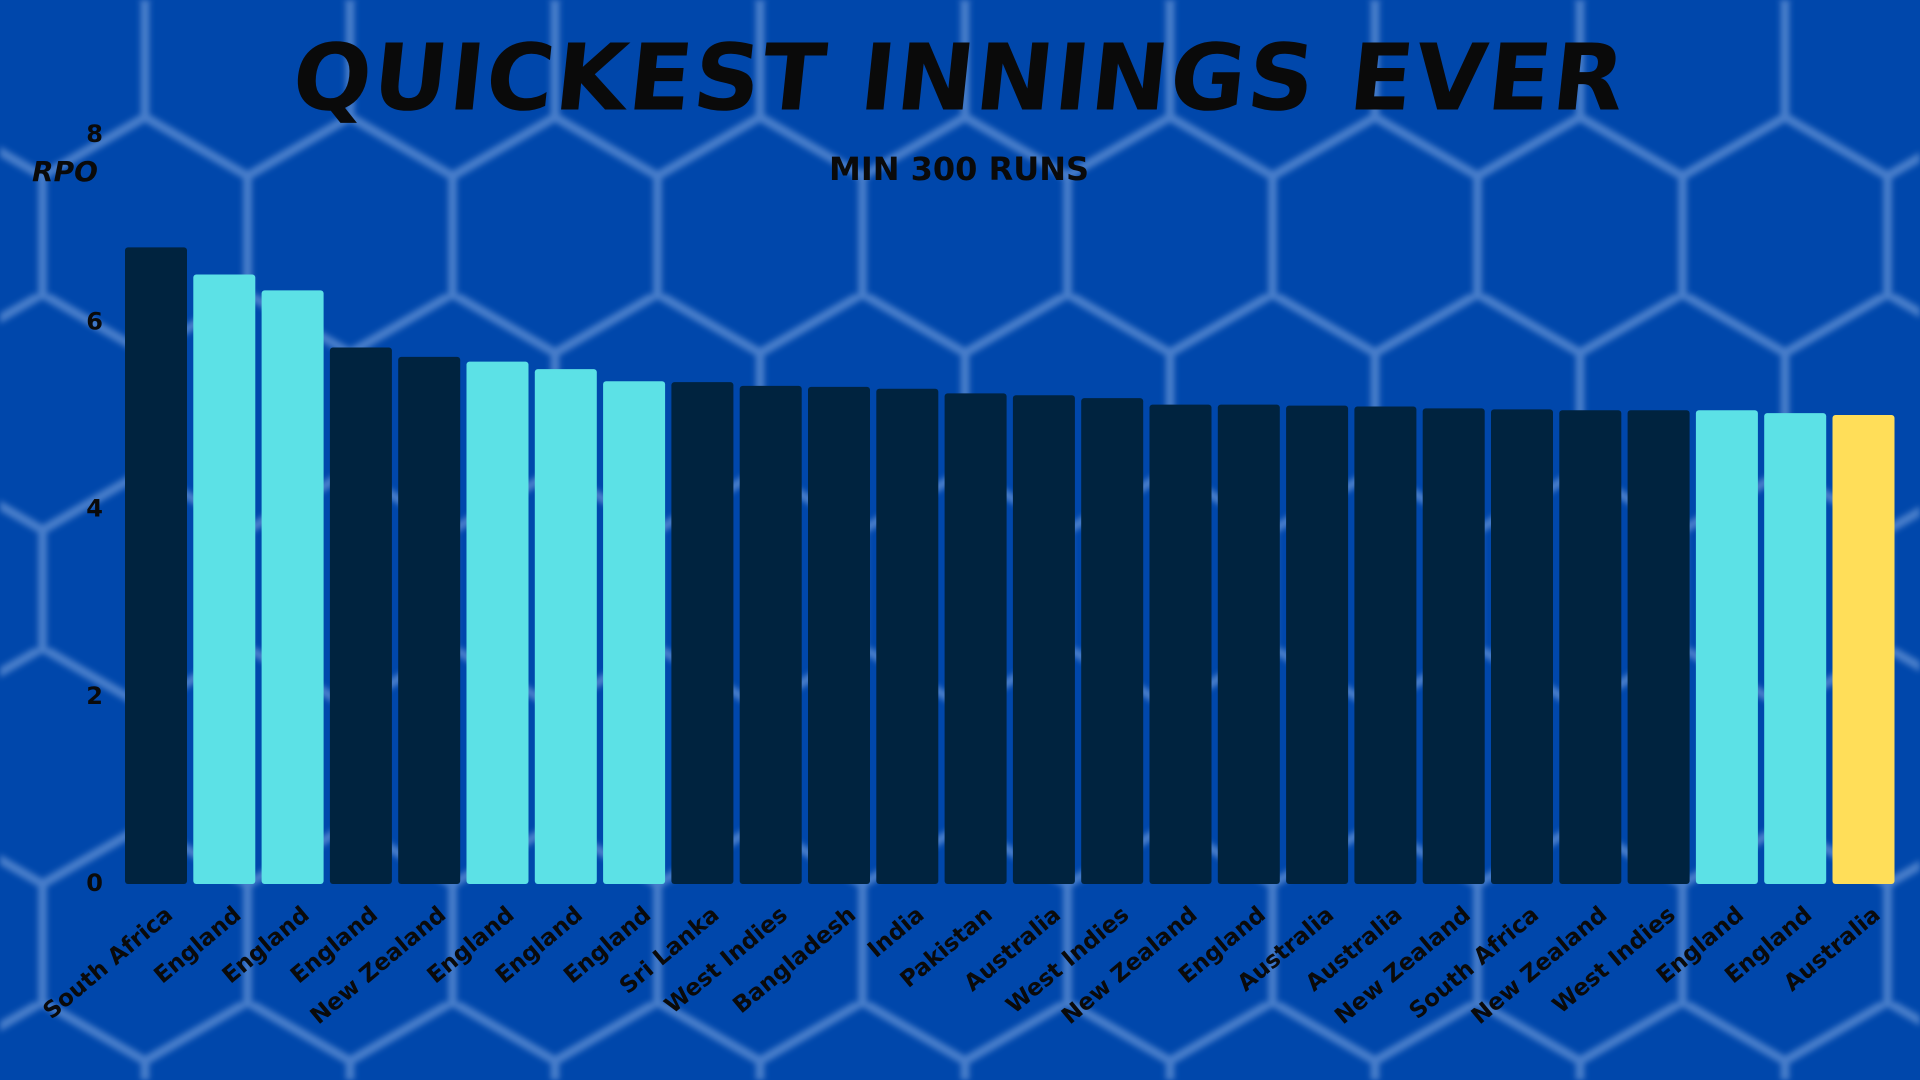 This screenshot has height=1080, width=1920. I want to click on y-tick-label: 2, so click(94, 696).